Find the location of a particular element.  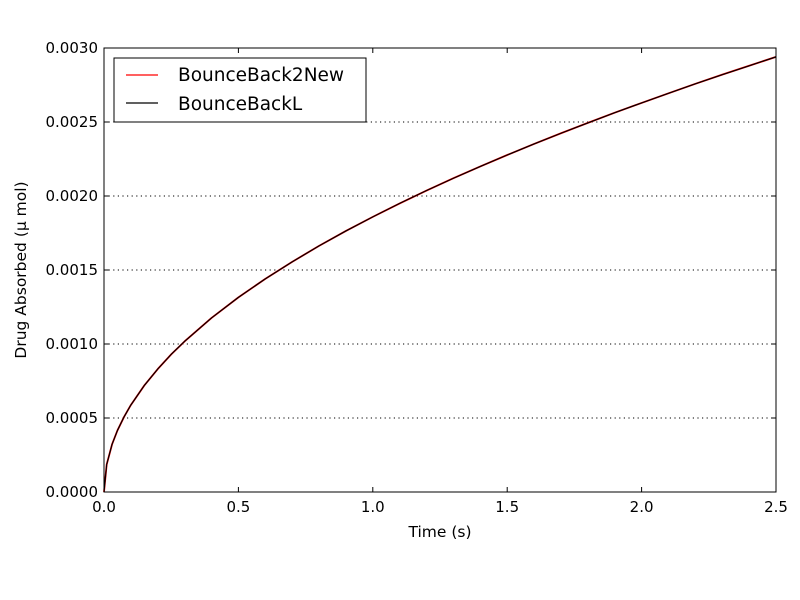

x-tick-label: 0.5 is located at coordinates (238, 507).